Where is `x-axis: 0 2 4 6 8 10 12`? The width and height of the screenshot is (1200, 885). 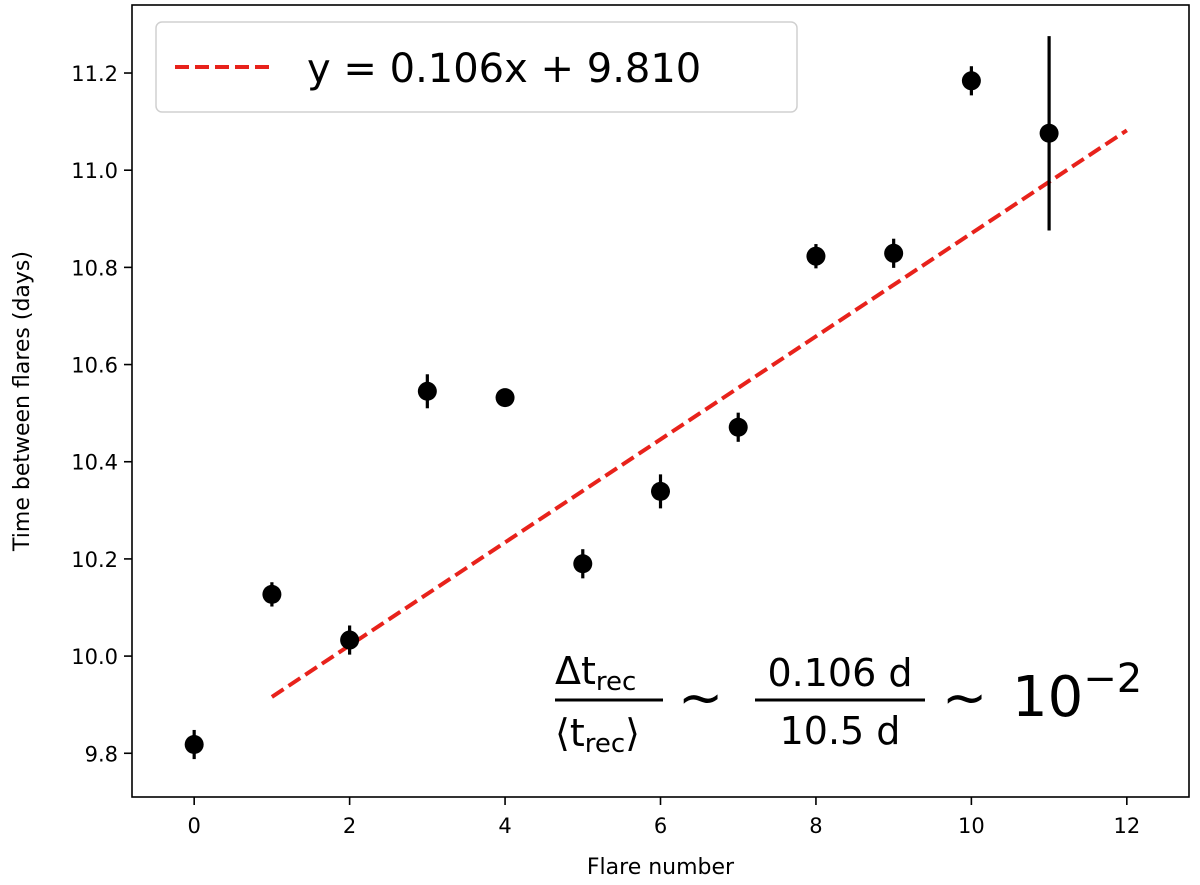 x-axis: 0 2 4 6 8 10 12 is located at coordinates (663, 817).